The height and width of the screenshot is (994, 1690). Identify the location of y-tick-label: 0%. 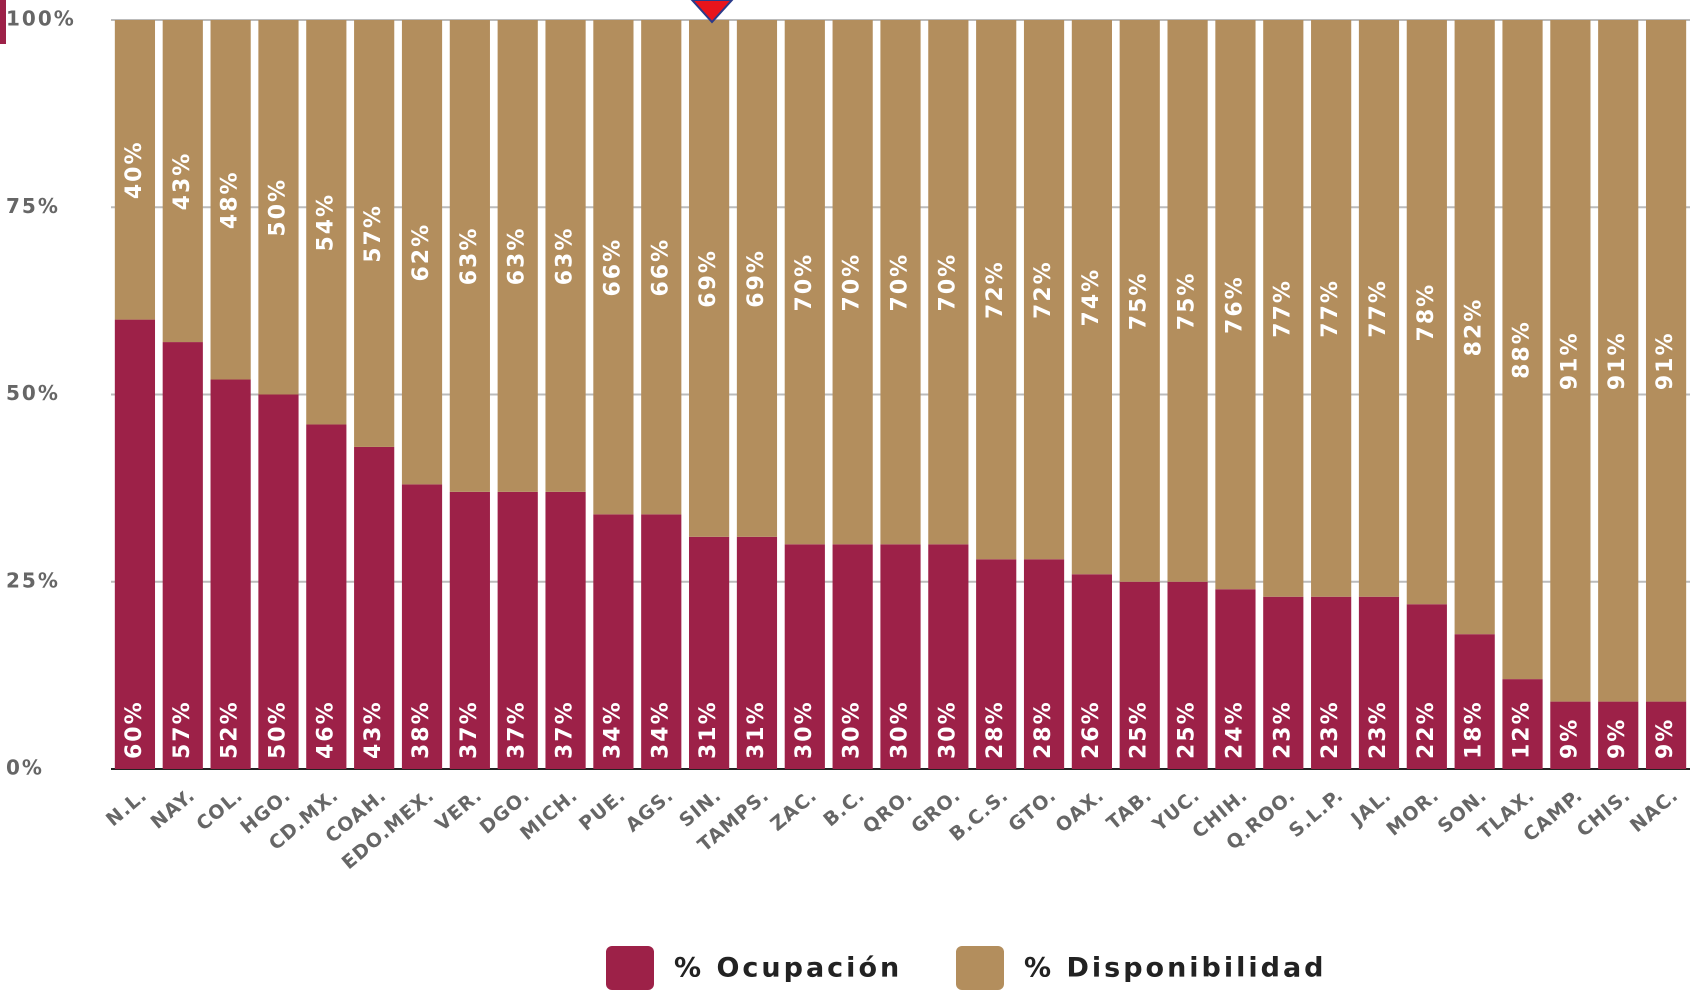
(25, 768).